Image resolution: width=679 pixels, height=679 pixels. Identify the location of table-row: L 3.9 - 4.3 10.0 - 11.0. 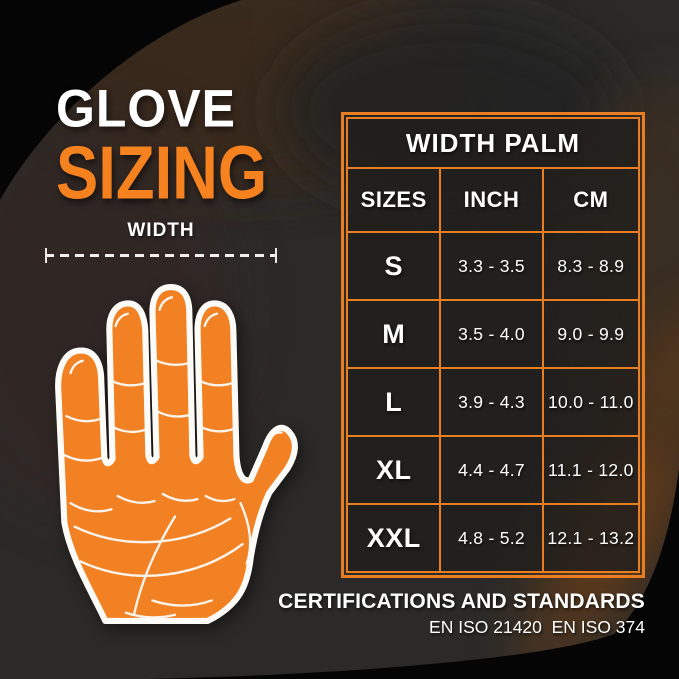
(493, 402).